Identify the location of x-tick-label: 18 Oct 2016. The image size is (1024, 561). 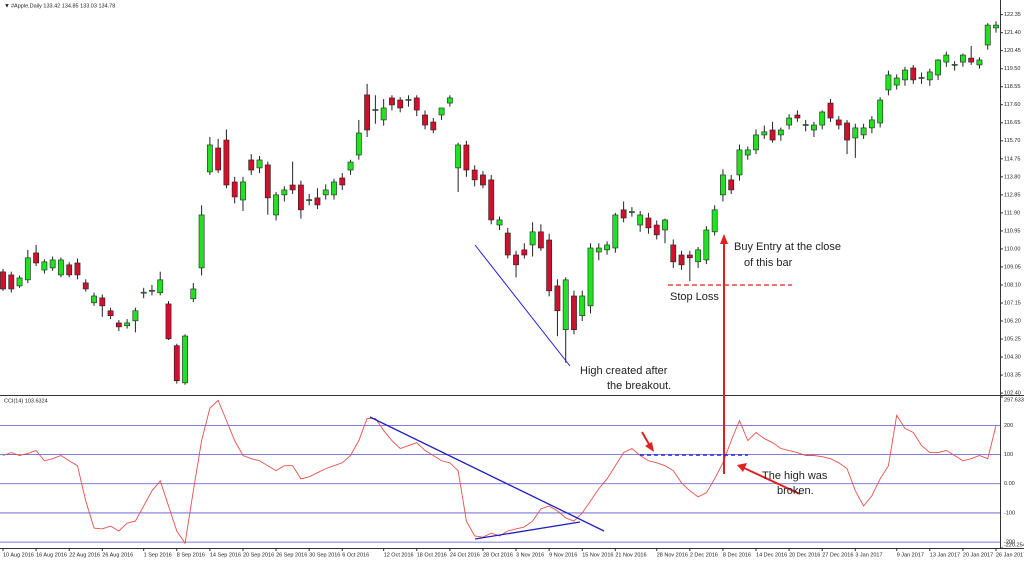
(432, 555).